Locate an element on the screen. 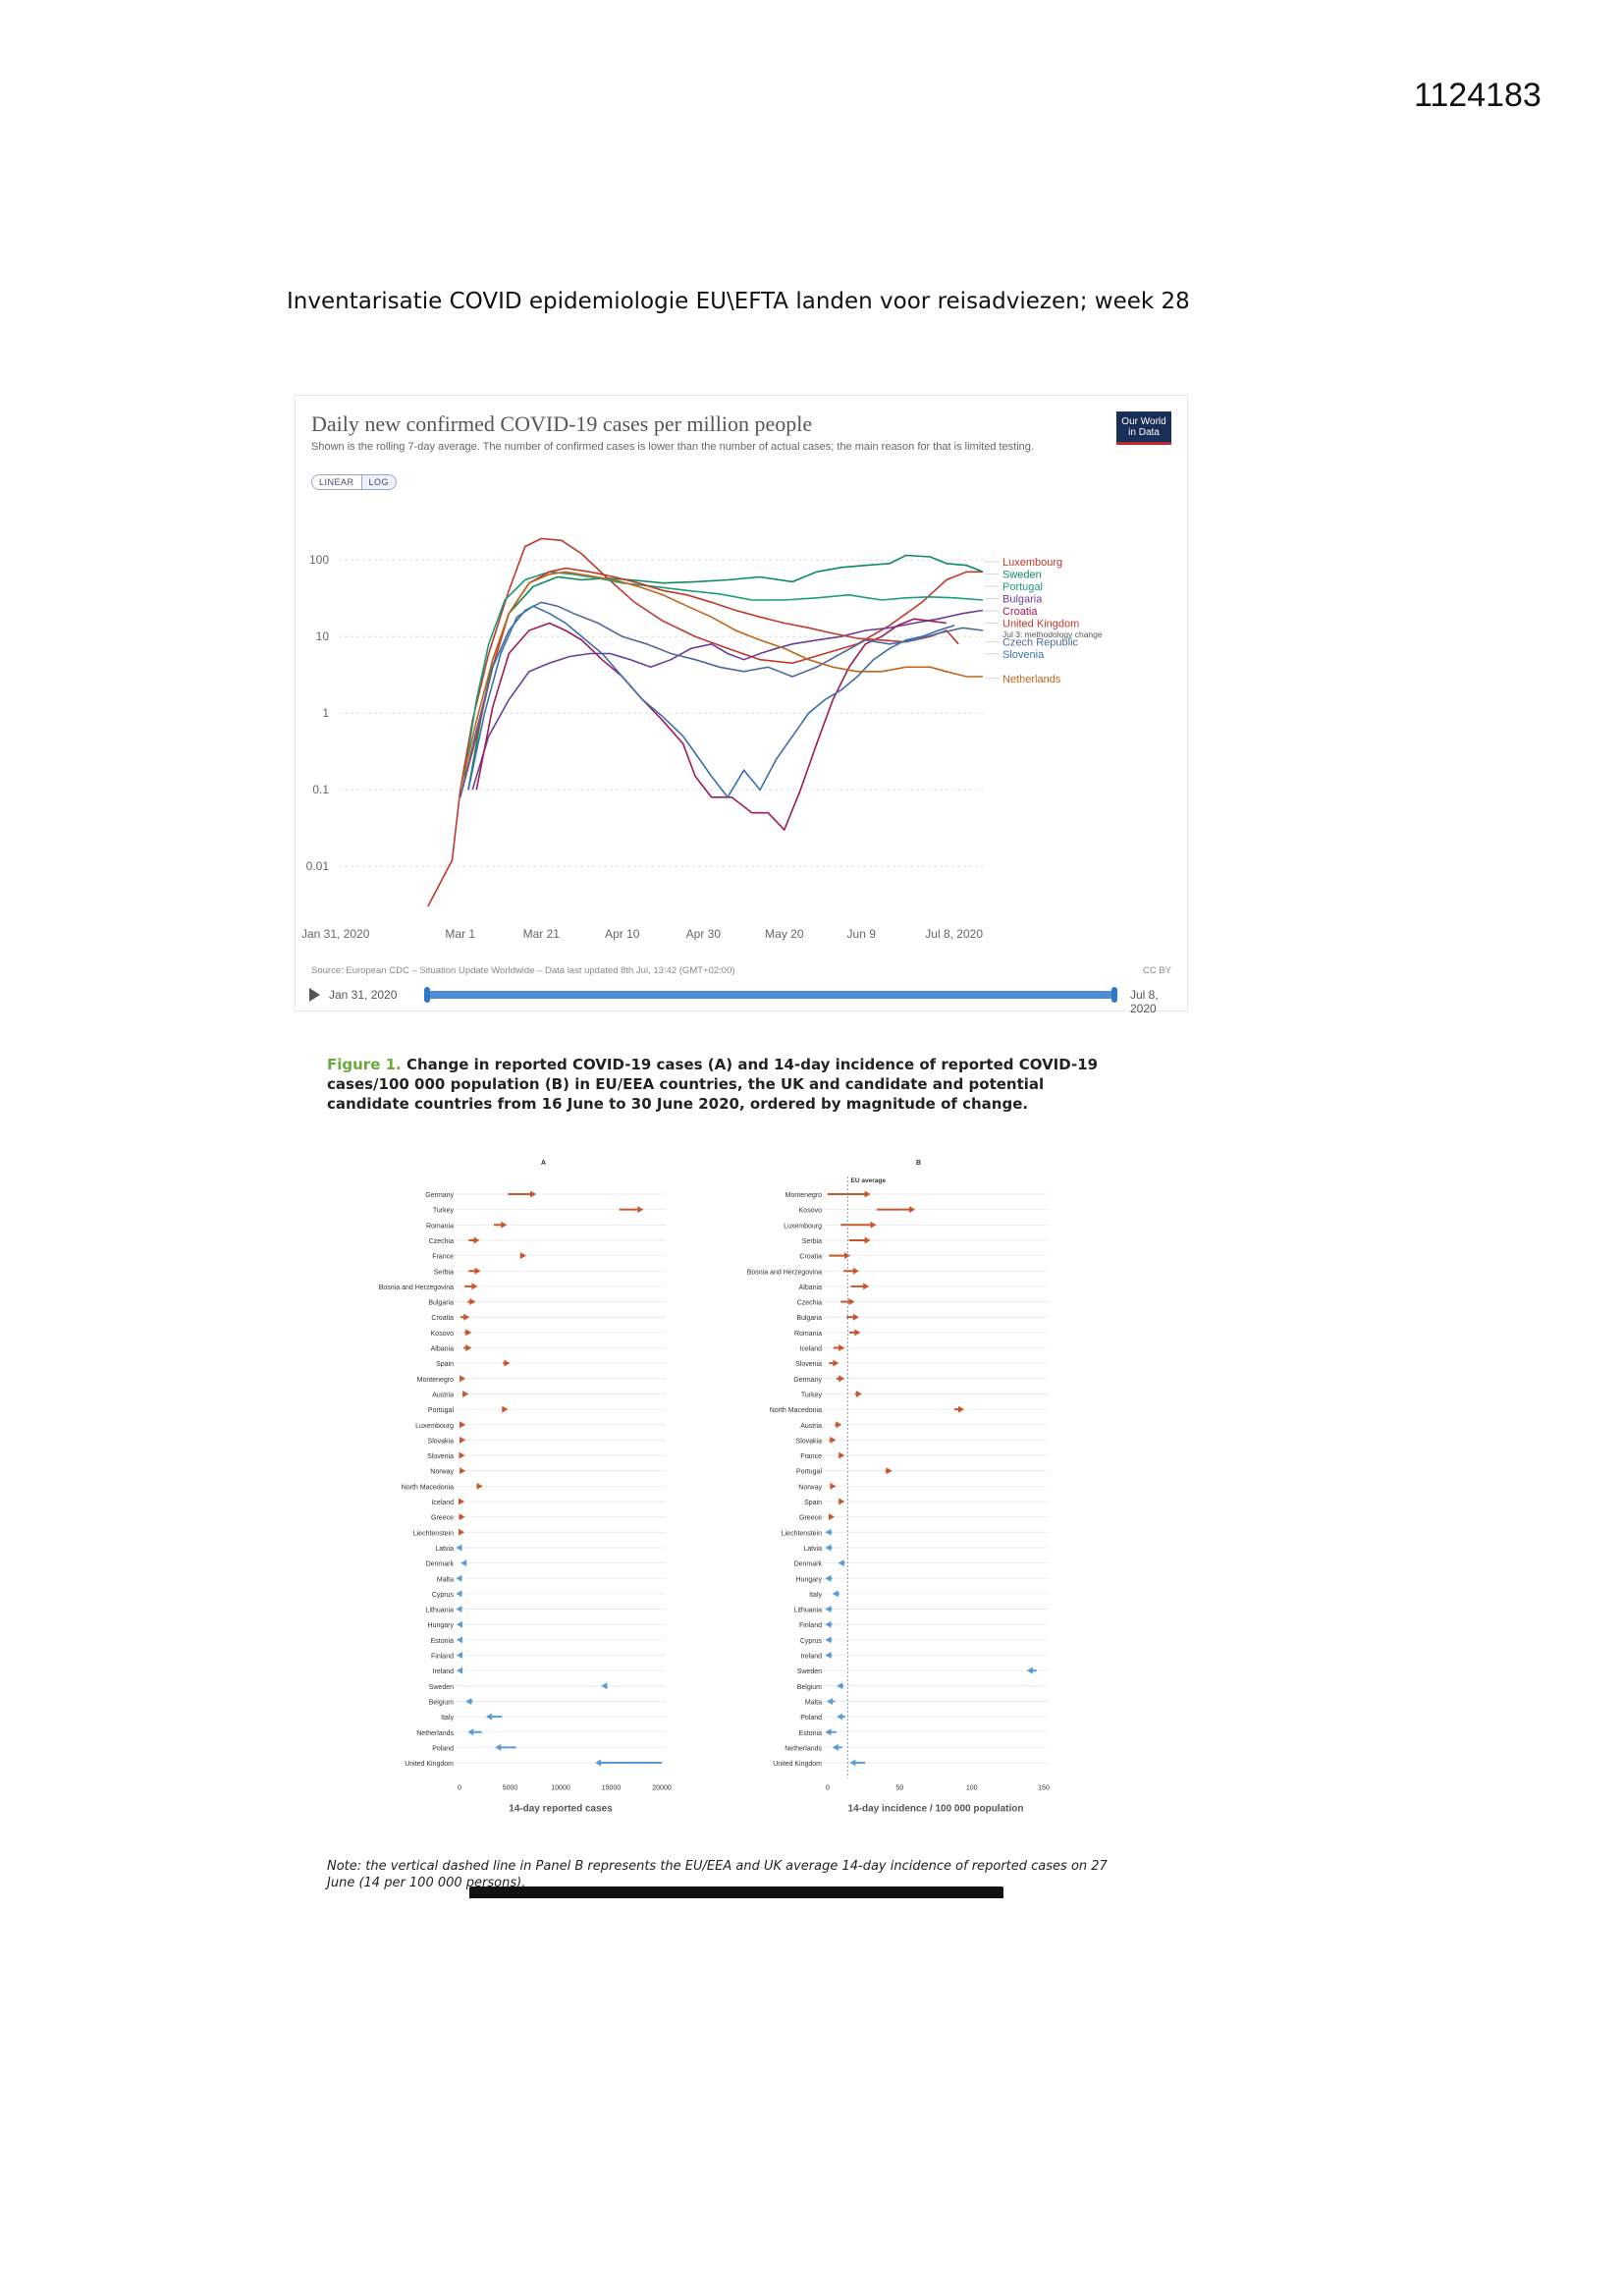 The width and height of the screenshot is (1624, 2296). panel-letter: A is located at coordinates (543, 1163).